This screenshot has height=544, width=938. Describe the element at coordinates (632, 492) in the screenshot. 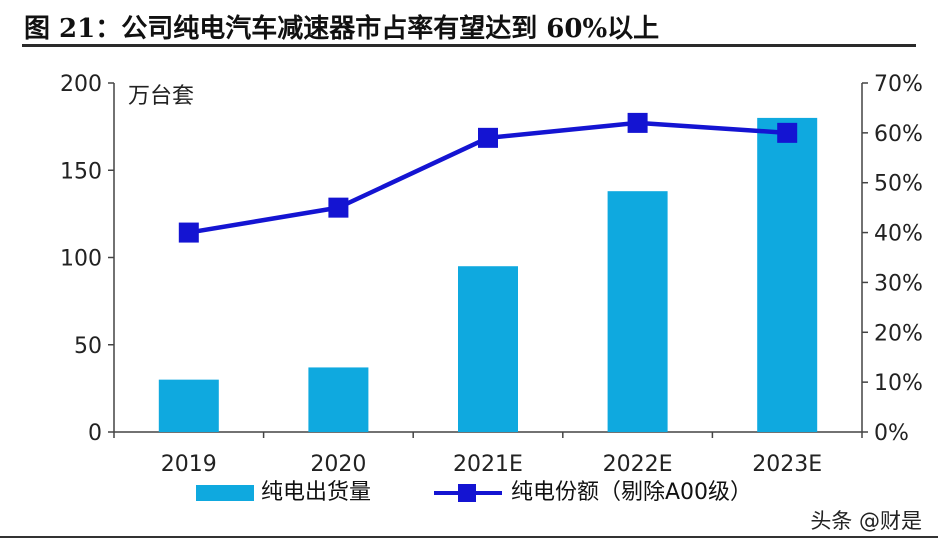

I see `legend-line-label: 纯电份额（剔除A00级）` at that location.